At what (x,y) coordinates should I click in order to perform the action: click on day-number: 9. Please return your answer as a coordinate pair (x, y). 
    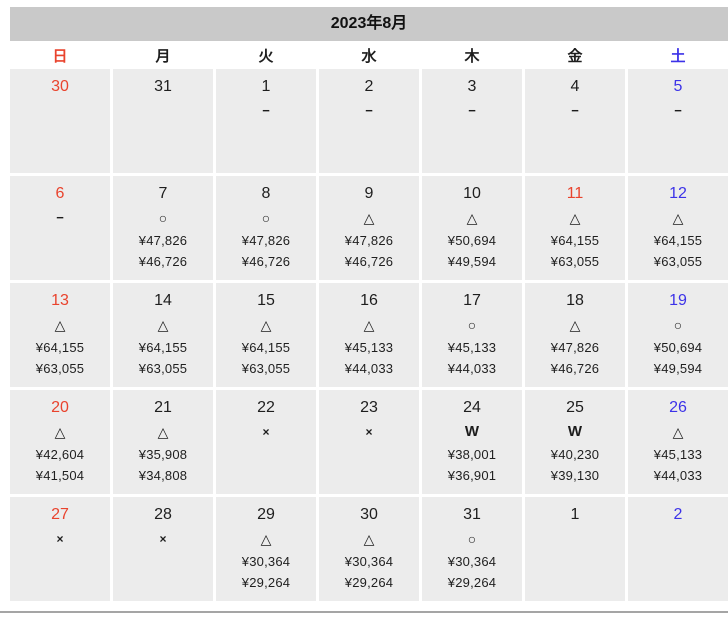
    Looking at the image, I should click on (369, 193).